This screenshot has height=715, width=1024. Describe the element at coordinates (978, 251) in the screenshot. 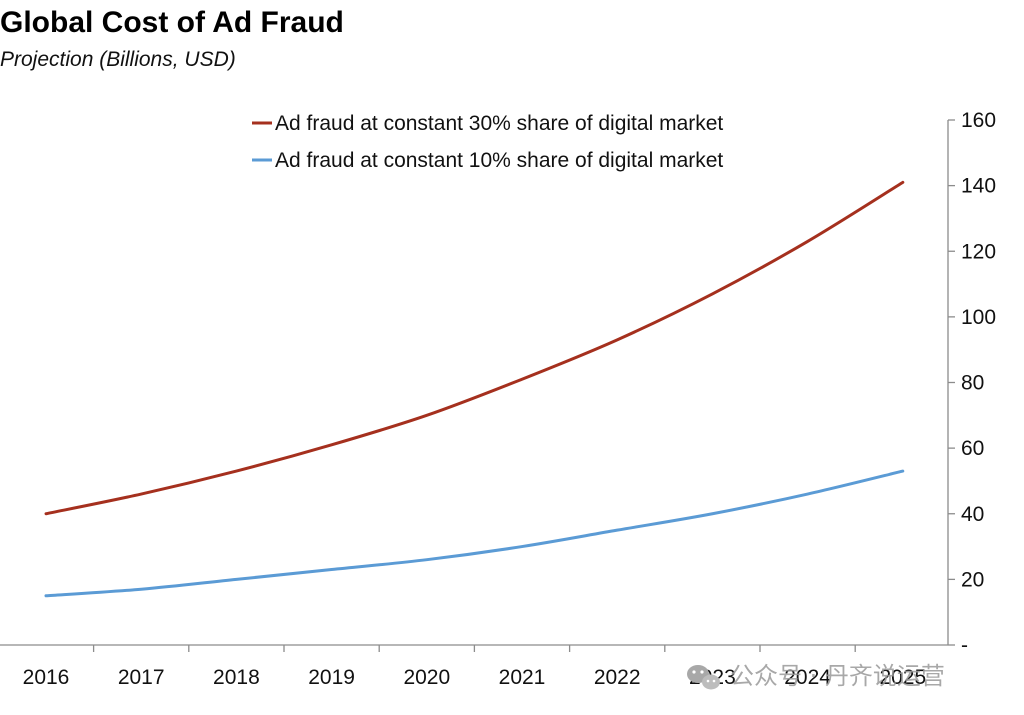

I see `y-tick-label: 120` at that location.